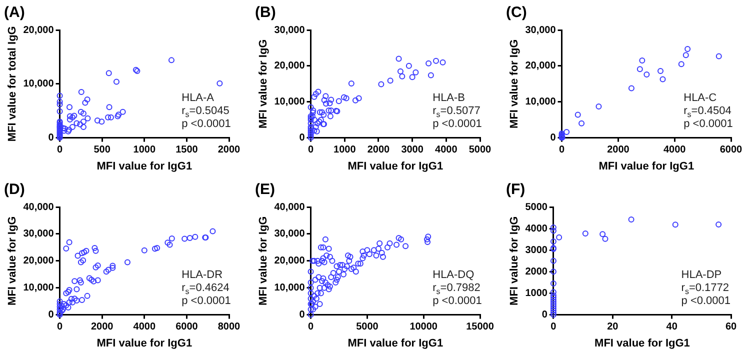 The height and width of the screenshot is (354, 753). Describe the element at coordinates (424, 327) in the screenshot. I see `x-tick-label: 10000` at that location.